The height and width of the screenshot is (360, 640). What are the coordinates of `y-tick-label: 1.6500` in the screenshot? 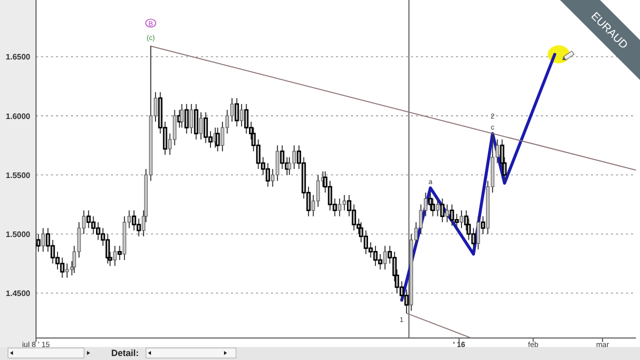 It's located at (18, 57).